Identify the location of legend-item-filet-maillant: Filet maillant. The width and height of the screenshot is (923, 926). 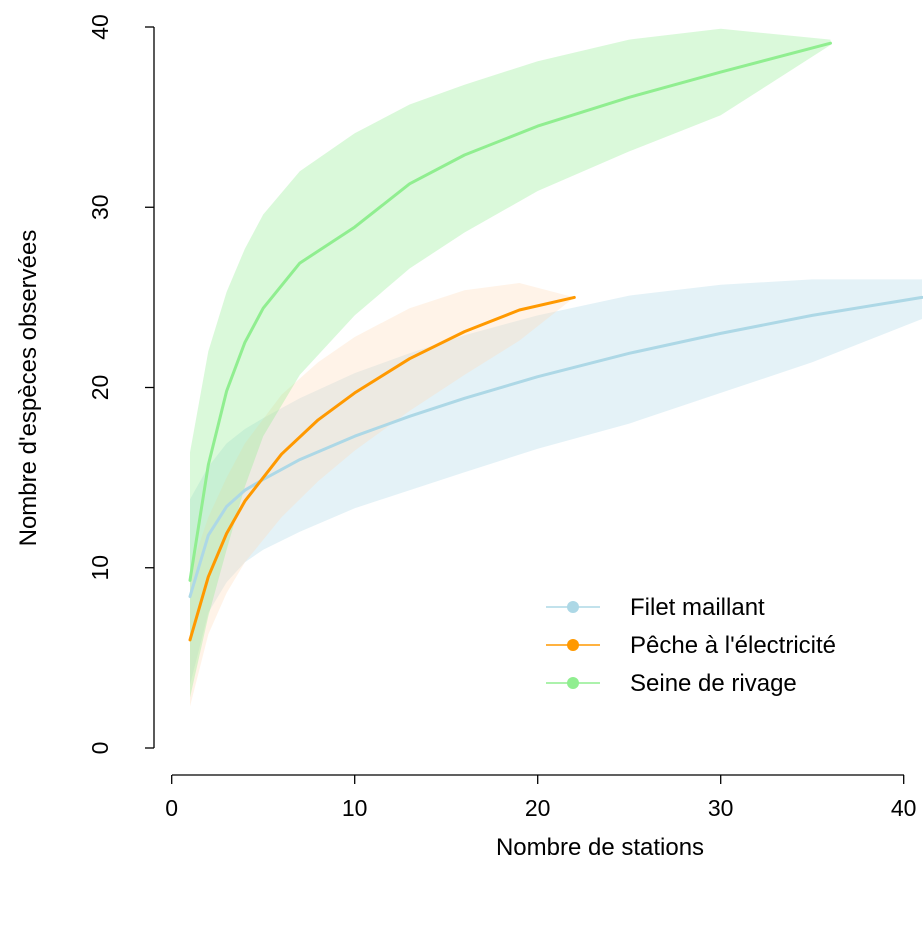
(655, 607).